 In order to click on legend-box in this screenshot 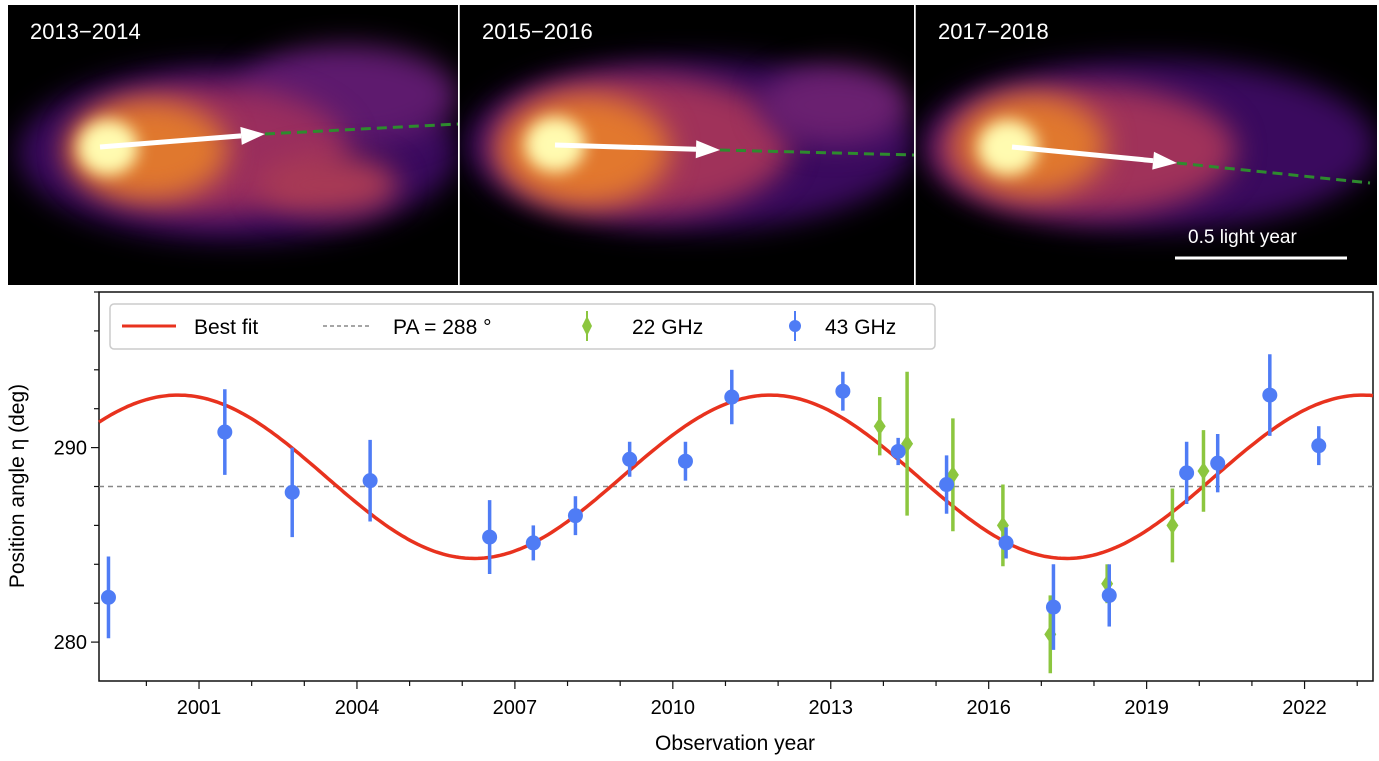, I will do `click(522, 326)`.